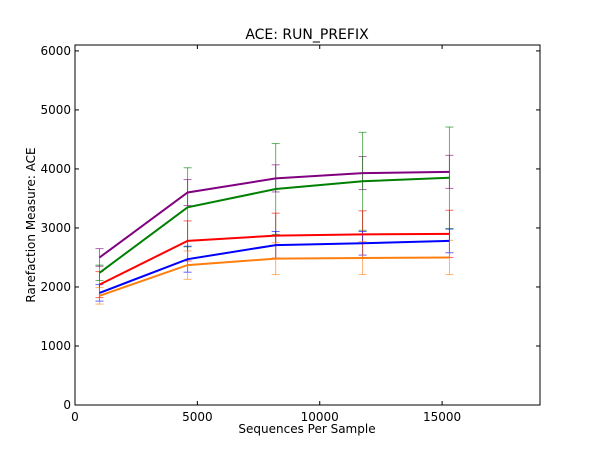  I want to click on y-tick-label: 5000, so click(55, 110).